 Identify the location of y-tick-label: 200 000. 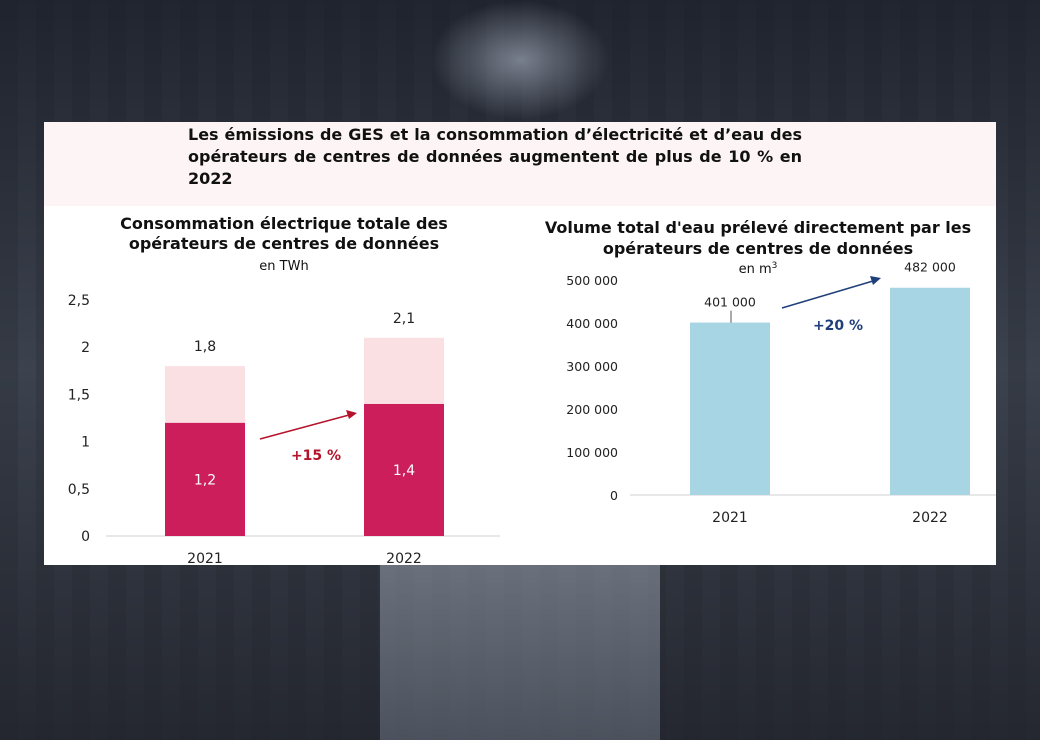
(592, 409).